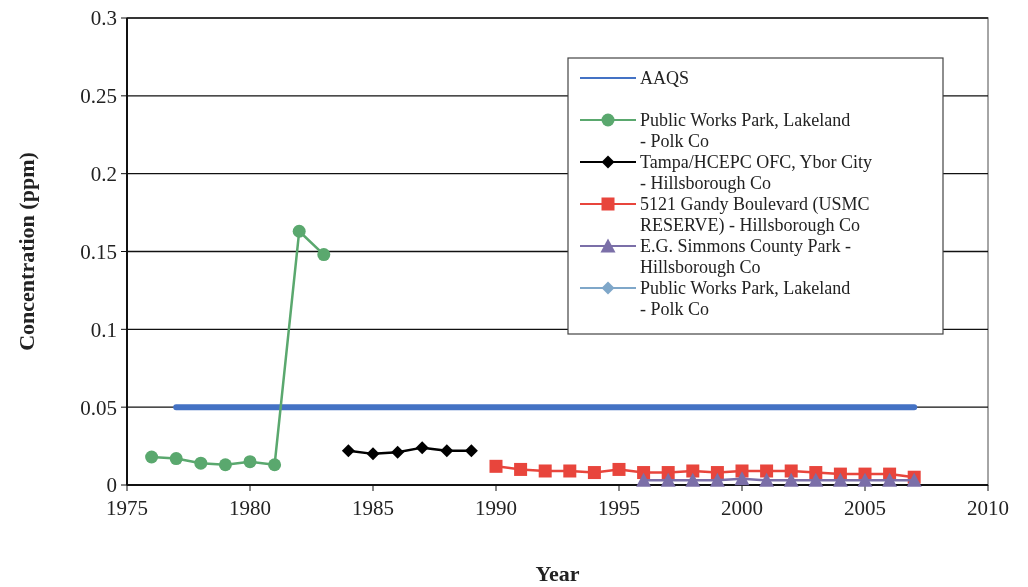 Image resolution: width=1028 pixels, height=587 pixels. What do you see at coordinates (988, 508) in the screenshot?
I see `x-tick-label: 2010` at bounding box center [988, 508].